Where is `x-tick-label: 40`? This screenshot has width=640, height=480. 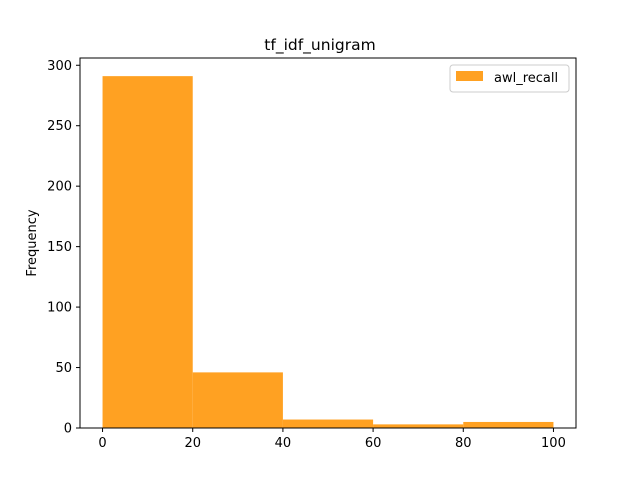 x-tick-label: 40 is located at coordinates (283, 443).